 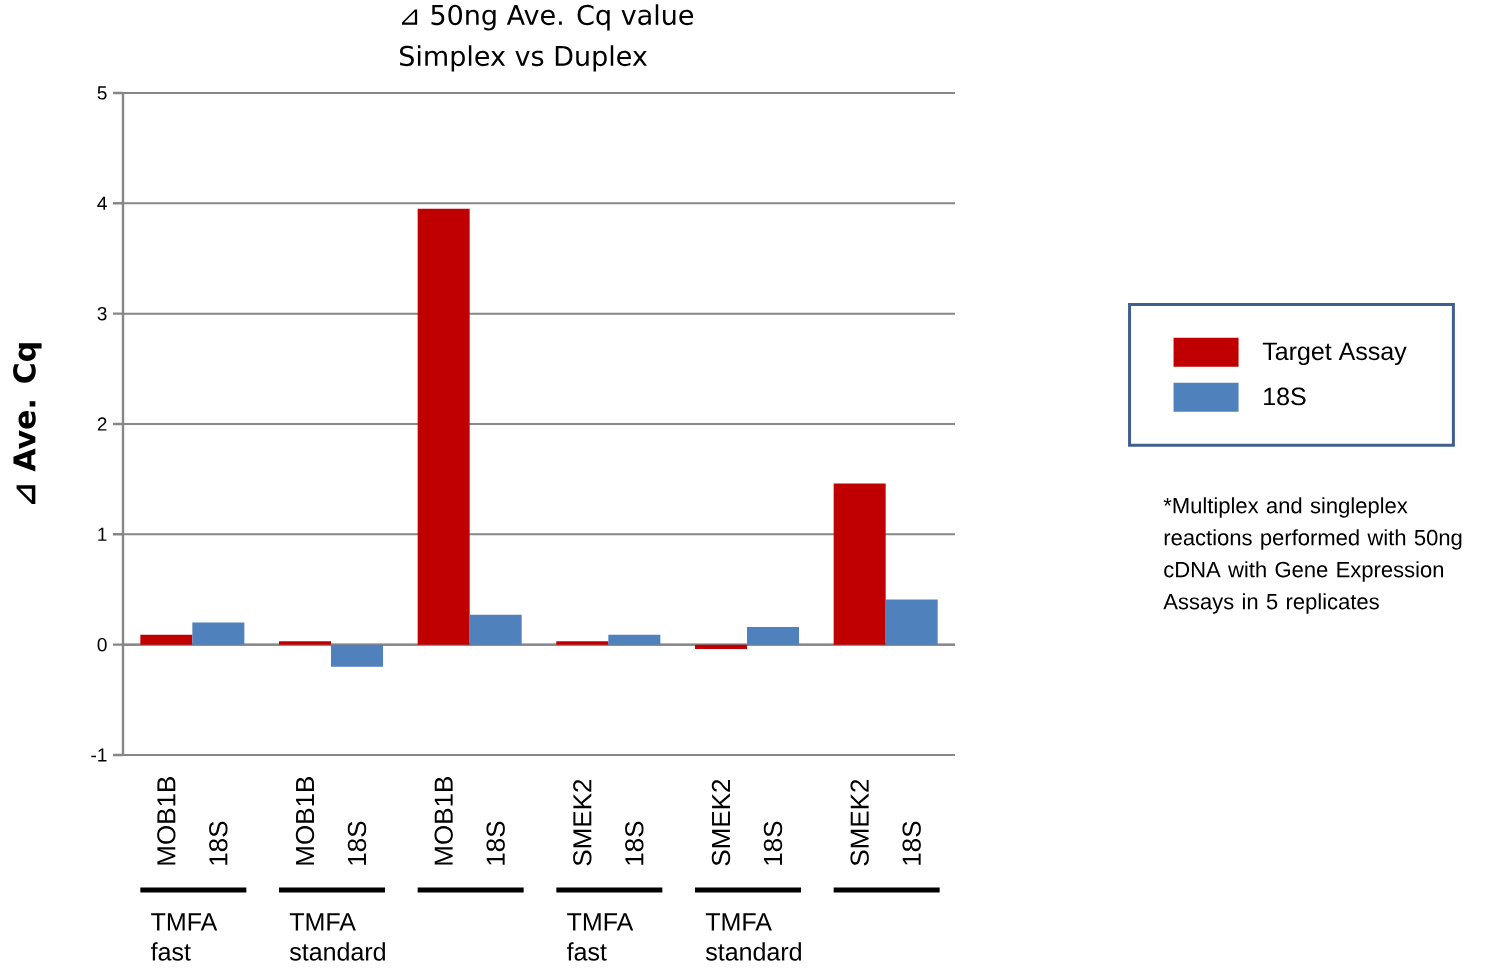 What do you see at coordinates (102, 534) in the screenshot?
I see `y-tick-label: 1` at bounding box center [102, 534].